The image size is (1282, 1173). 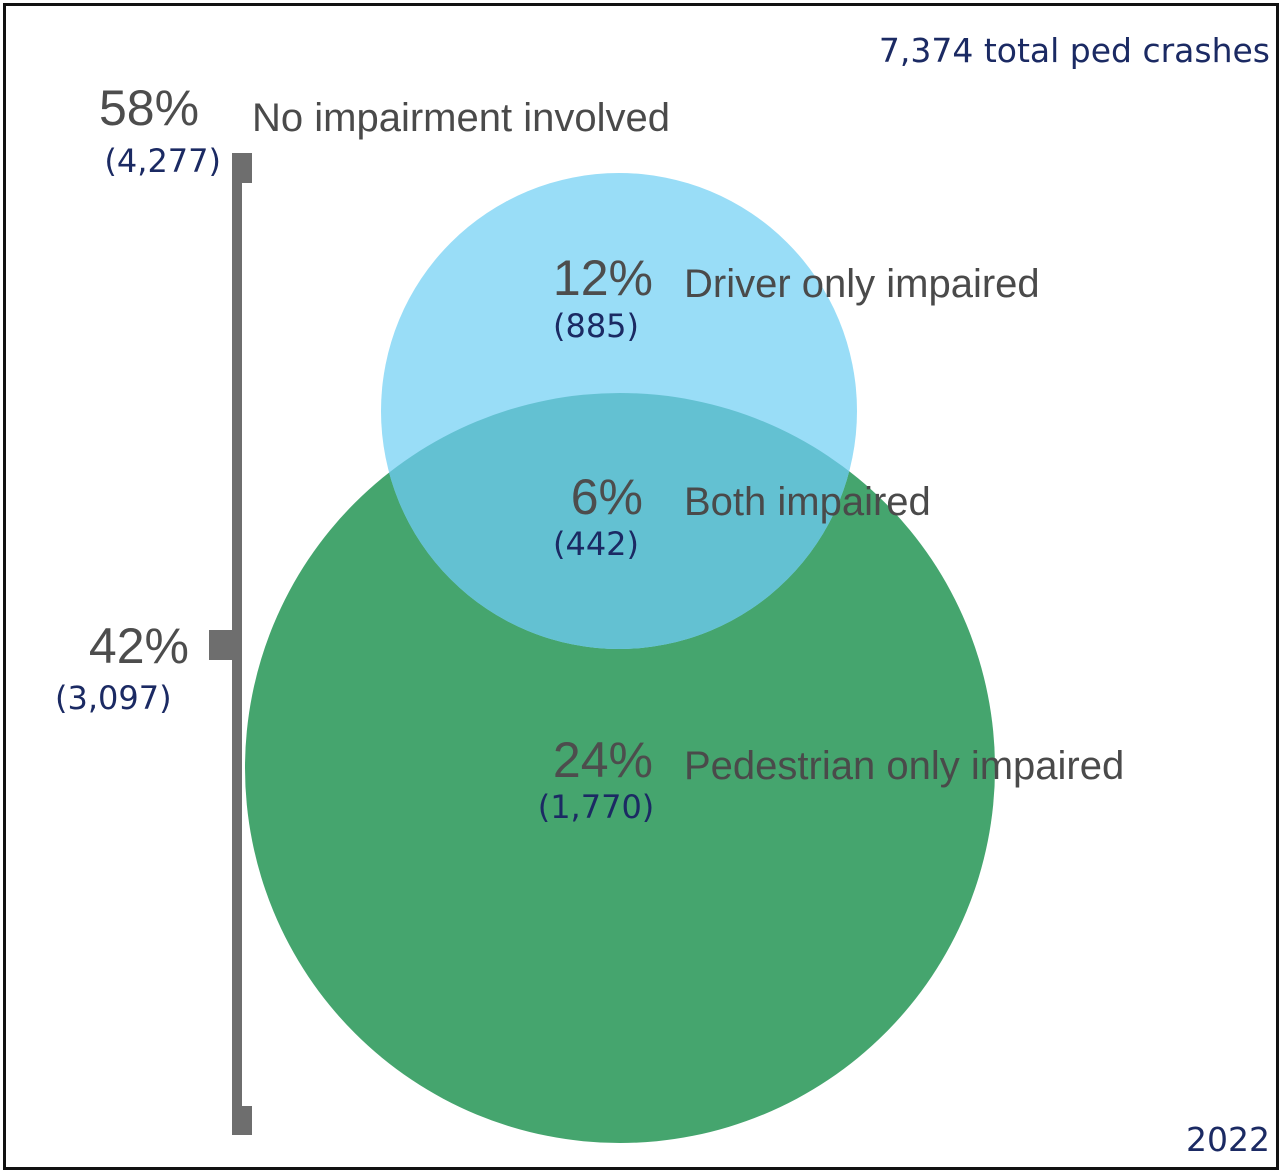 What do you see at coordinates (149, 108) in the screenshot?
I see `no-impairment-pct: 58%` at bounding box center [149, 108].